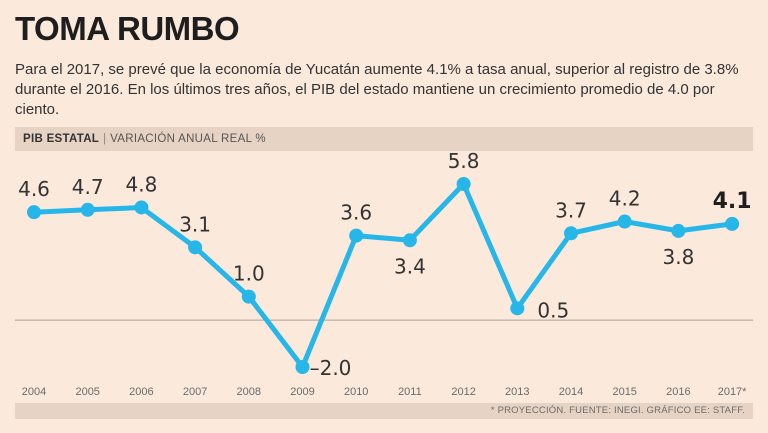 This screenshot has width=768, height=433. Describe the element at coordinates (625, 199) in the screenshot. I see `data-label-2015: 4.2` at that location.